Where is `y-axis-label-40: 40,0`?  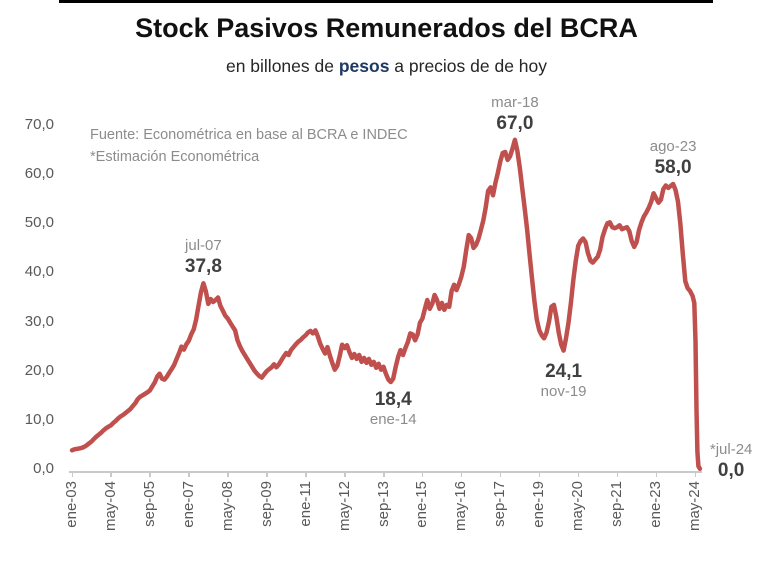 y-axis-label-40: 40,0 is located at coordinates (39, 272).